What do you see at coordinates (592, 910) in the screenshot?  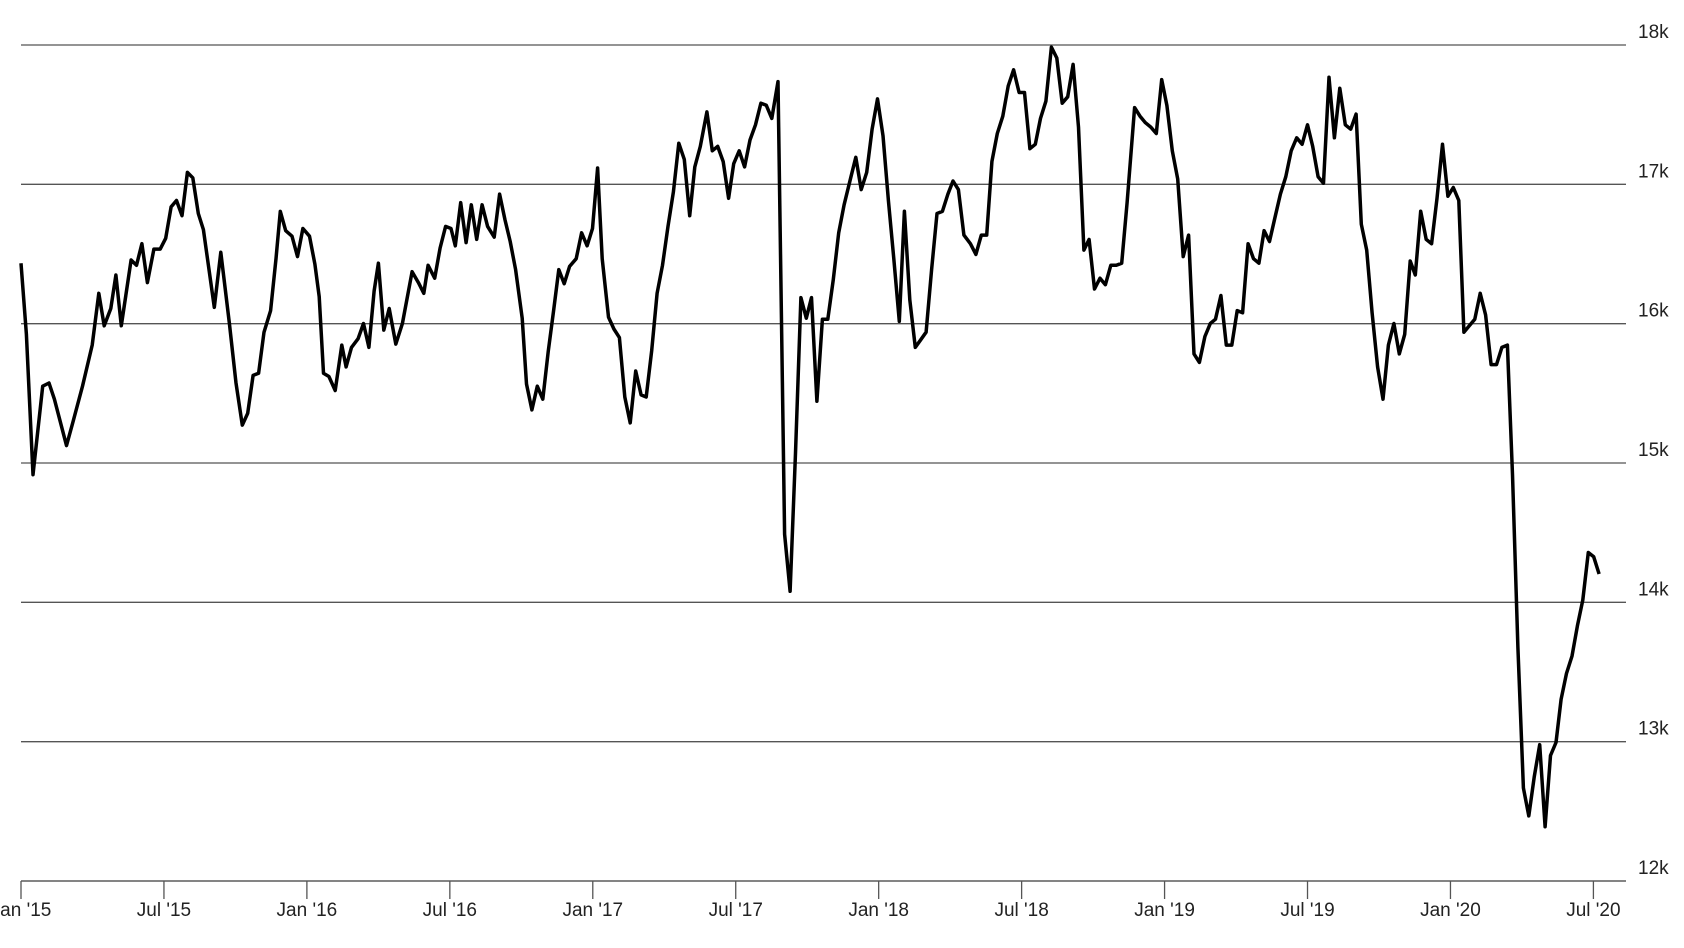 I see `x-tick-label: Jan '17` at bounding box center [592, 910].